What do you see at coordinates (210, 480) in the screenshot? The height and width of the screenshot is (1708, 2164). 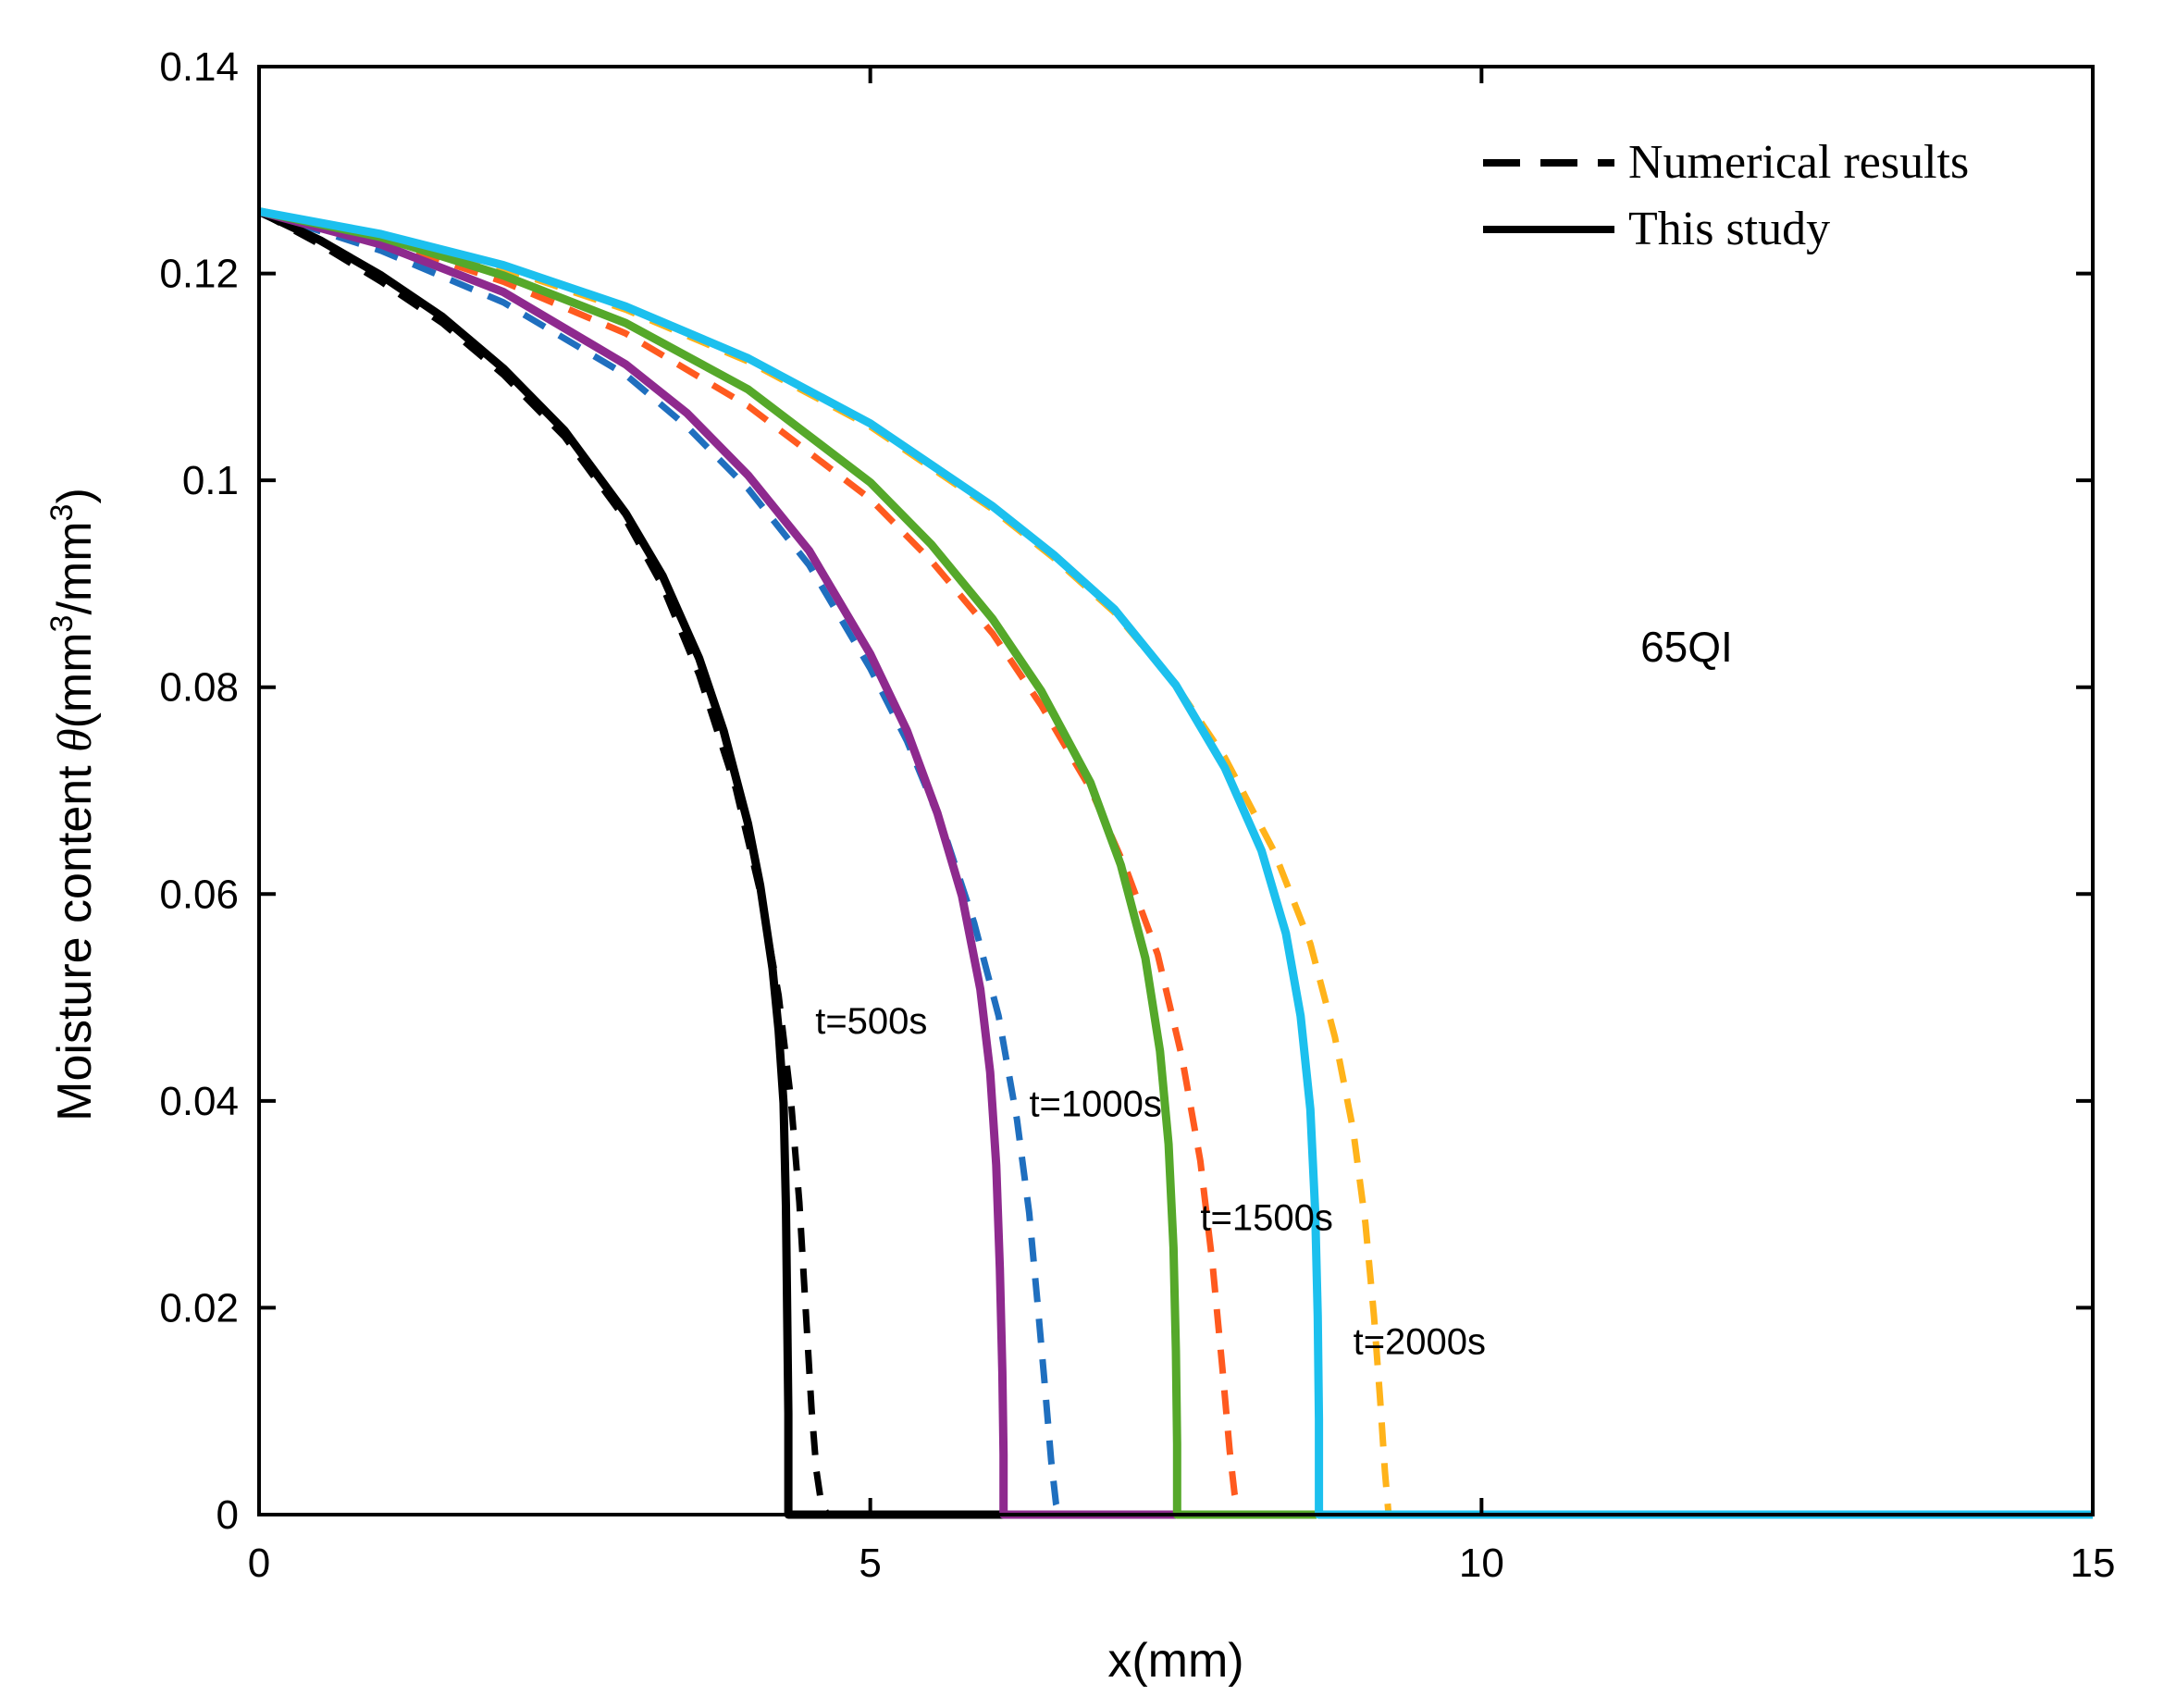 I see `y-tick-label-5: 0.1` at bounding box center [210, 480].